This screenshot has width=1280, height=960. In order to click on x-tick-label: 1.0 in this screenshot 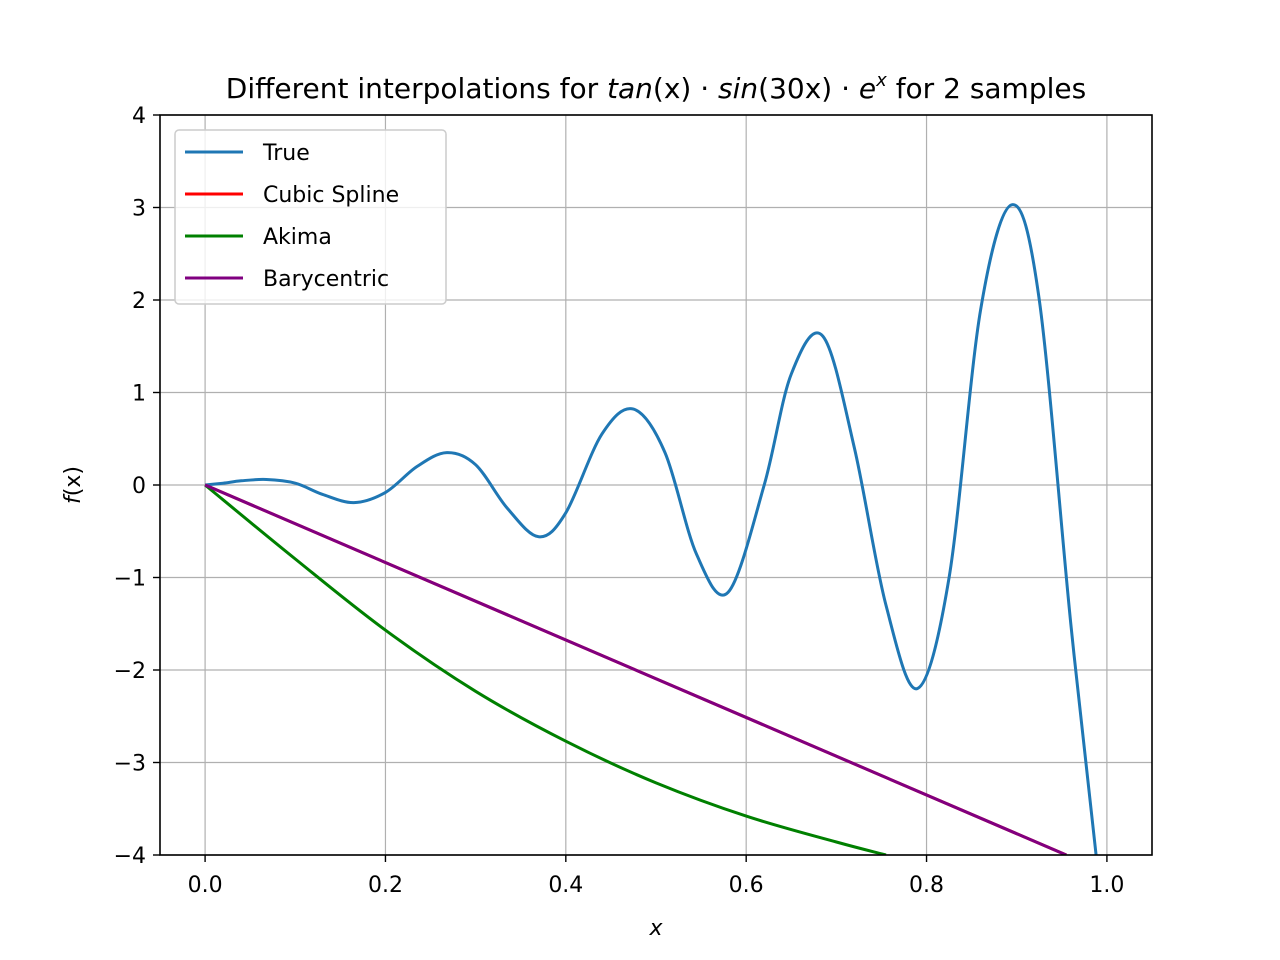, I will do `click(1106, 885)`.